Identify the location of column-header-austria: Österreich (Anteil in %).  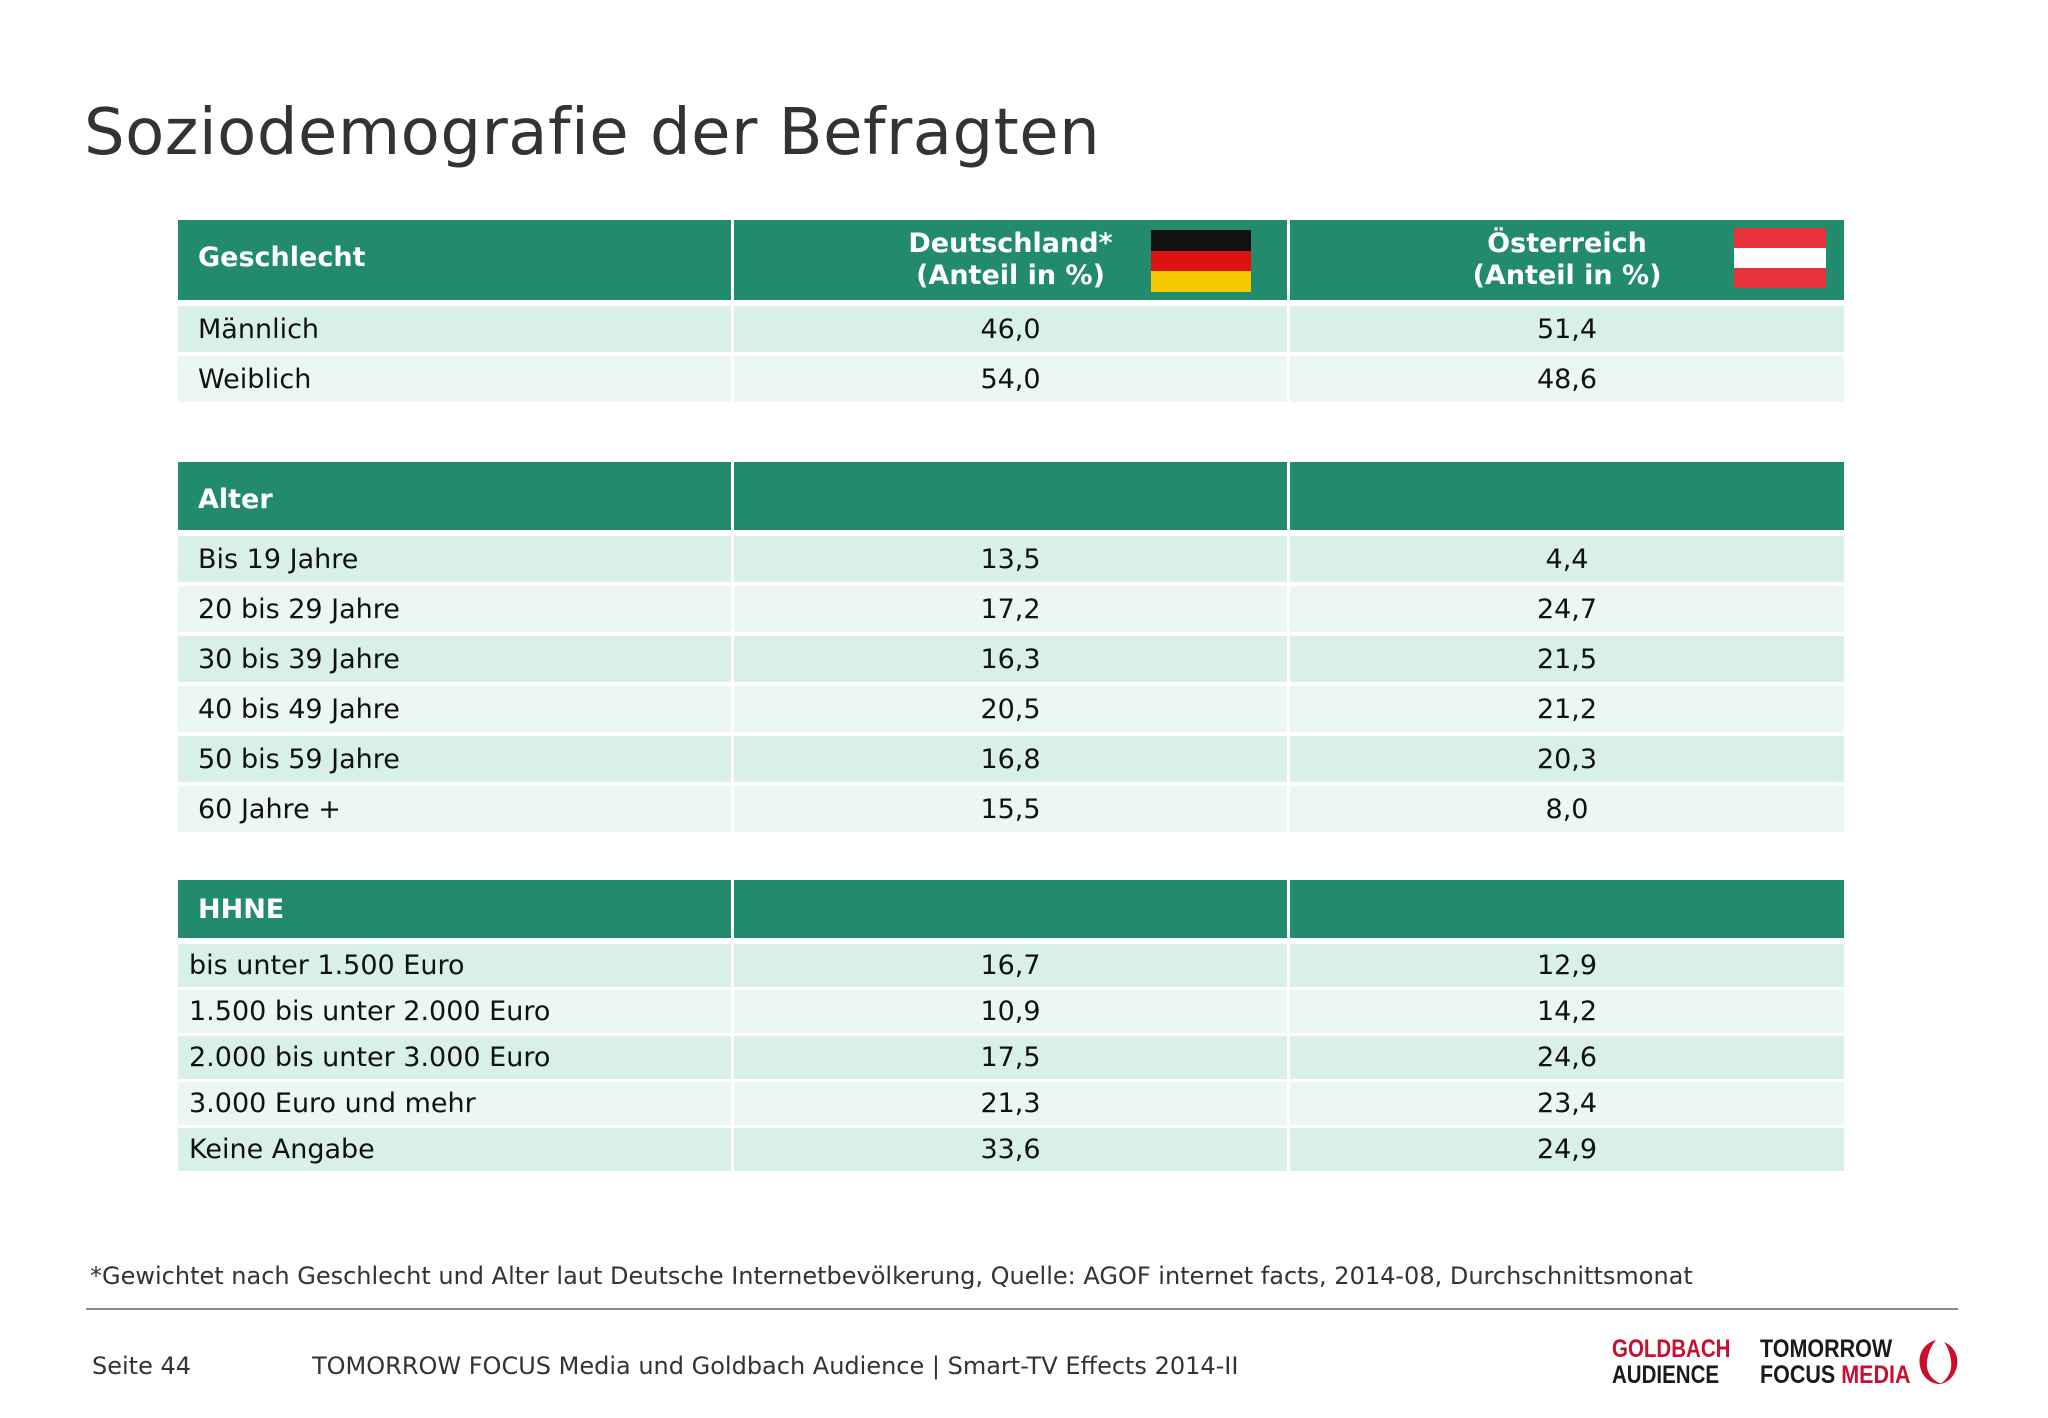
(1567, 260).